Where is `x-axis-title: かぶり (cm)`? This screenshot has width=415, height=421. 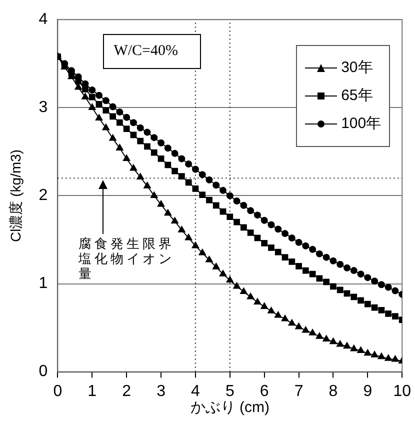
x-axis-title: かぶり (cm) is located at coordinates (230, 407).